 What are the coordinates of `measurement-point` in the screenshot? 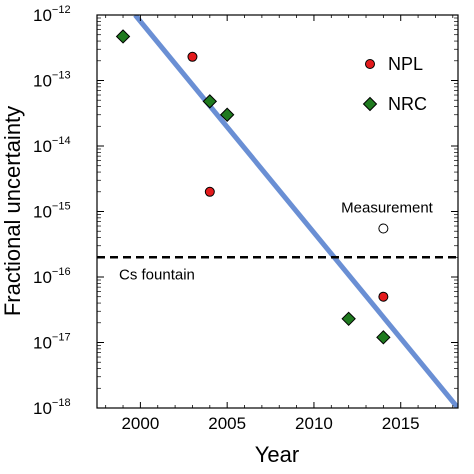 It's located at (383, 228).